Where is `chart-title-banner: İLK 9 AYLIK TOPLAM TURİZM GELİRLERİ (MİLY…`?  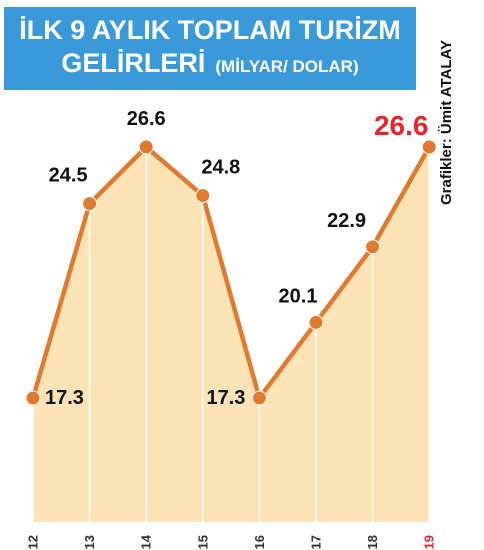
chart-title-banner: İLK 9 AYLIK TOPLAM TURİZM GELİRLERİ (MİLY… is located at coordinates (210, 48).